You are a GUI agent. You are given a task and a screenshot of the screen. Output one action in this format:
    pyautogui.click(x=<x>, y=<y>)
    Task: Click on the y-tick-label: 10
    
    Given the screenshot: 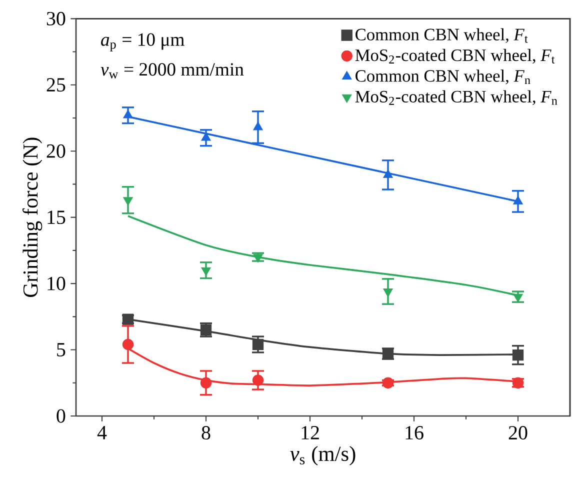 What is the action you would take?
    pyautogui.click(x=57, y=283)
    